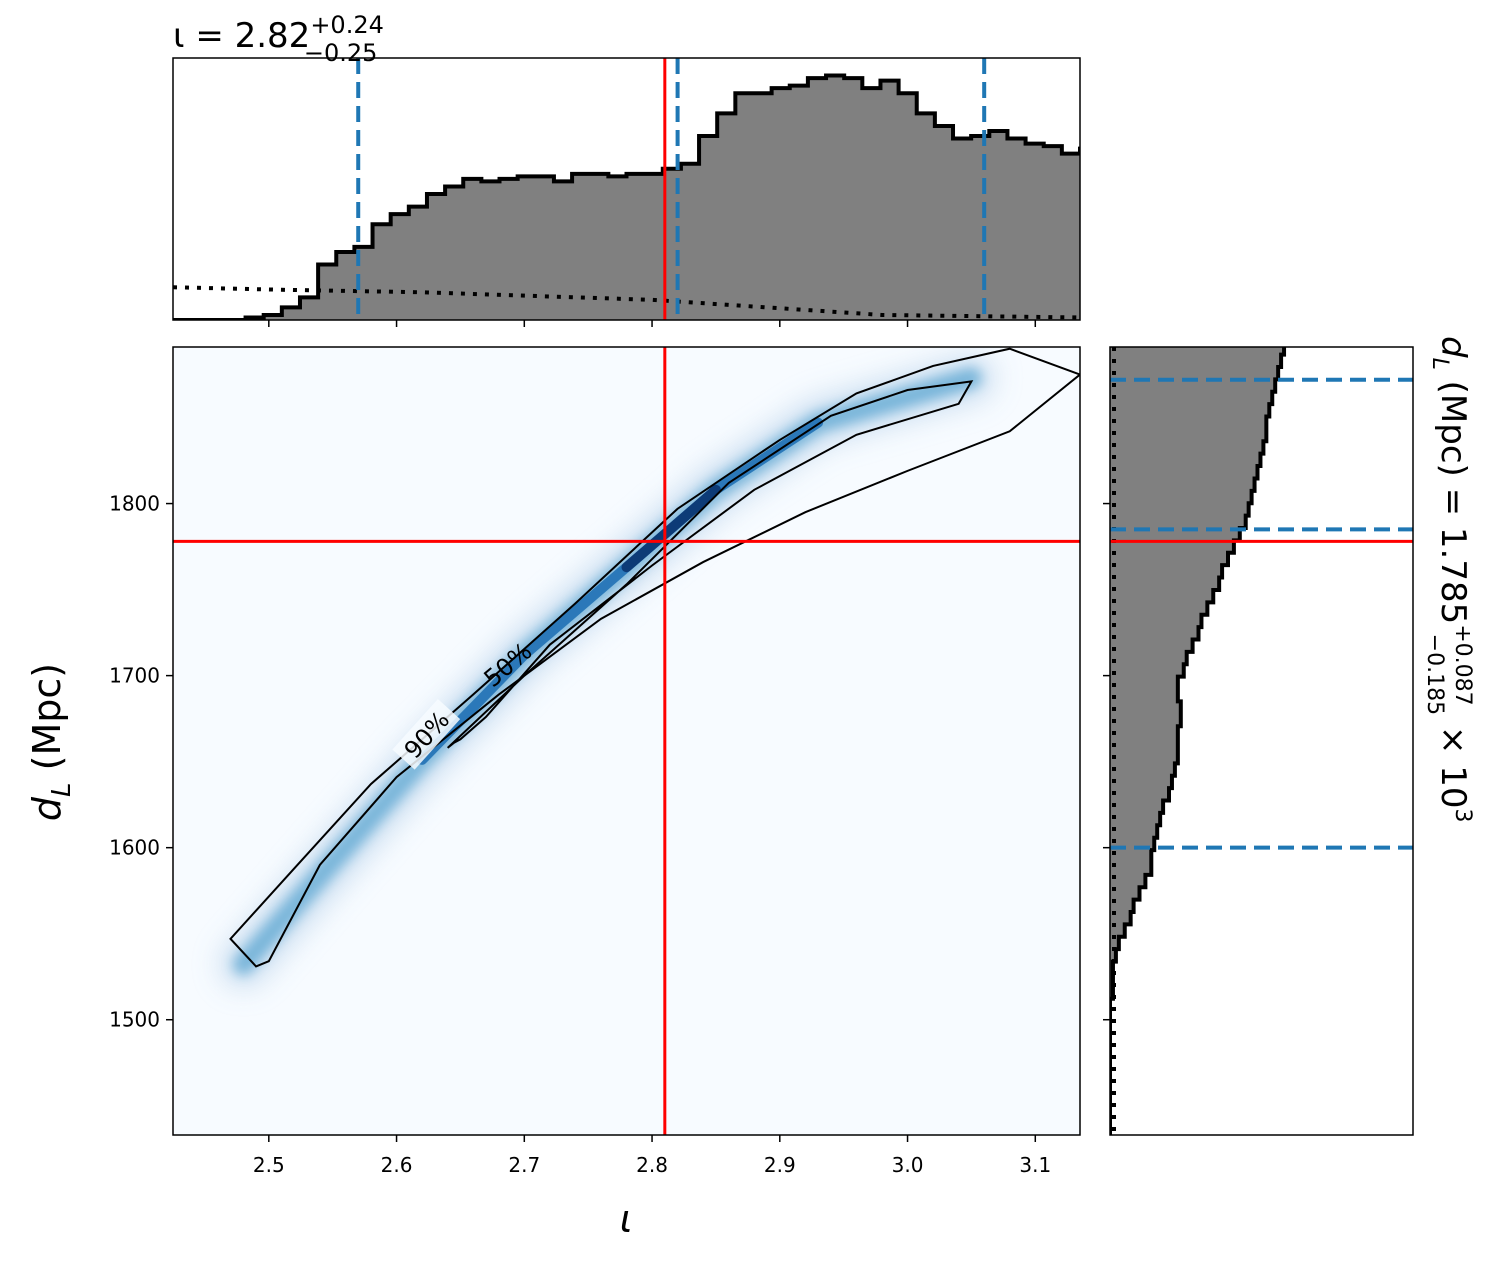  What do you see at coordinates (47, 808) in the screenshot?
I see `y-label-var: d` at bounding box center [47, 808].